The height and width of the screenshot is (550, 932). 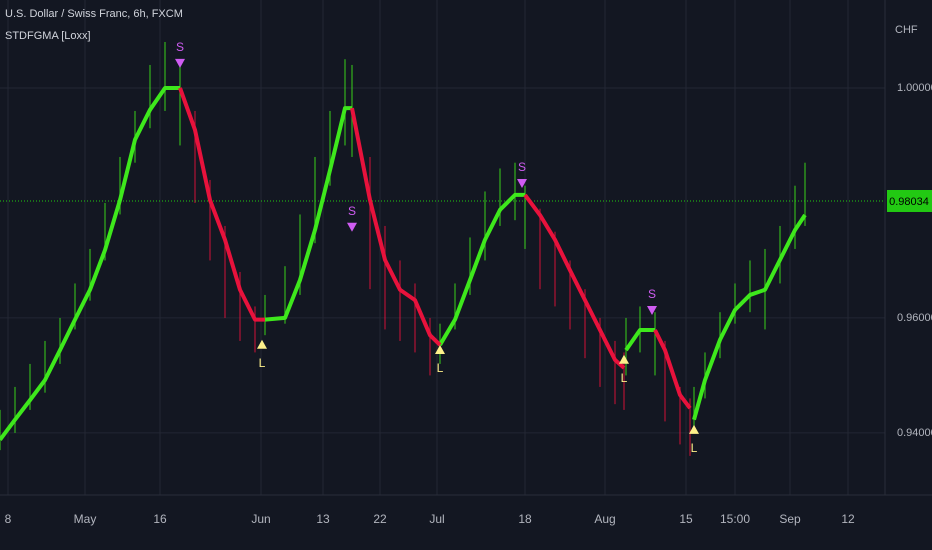 What do you see at coordinates (686, 519) in the screenshot?
I see `x-tick-label: 15` at bounding box center [686, 519].